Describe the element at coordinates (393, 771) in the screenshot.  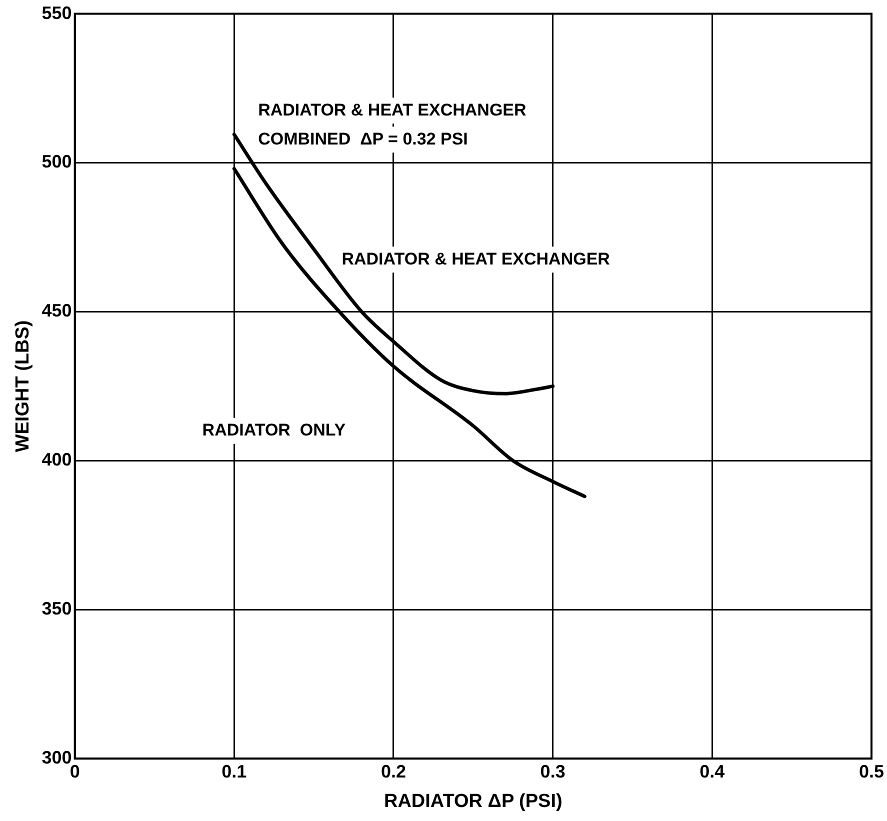
I see `x-tick-label: 0.2` at that location.